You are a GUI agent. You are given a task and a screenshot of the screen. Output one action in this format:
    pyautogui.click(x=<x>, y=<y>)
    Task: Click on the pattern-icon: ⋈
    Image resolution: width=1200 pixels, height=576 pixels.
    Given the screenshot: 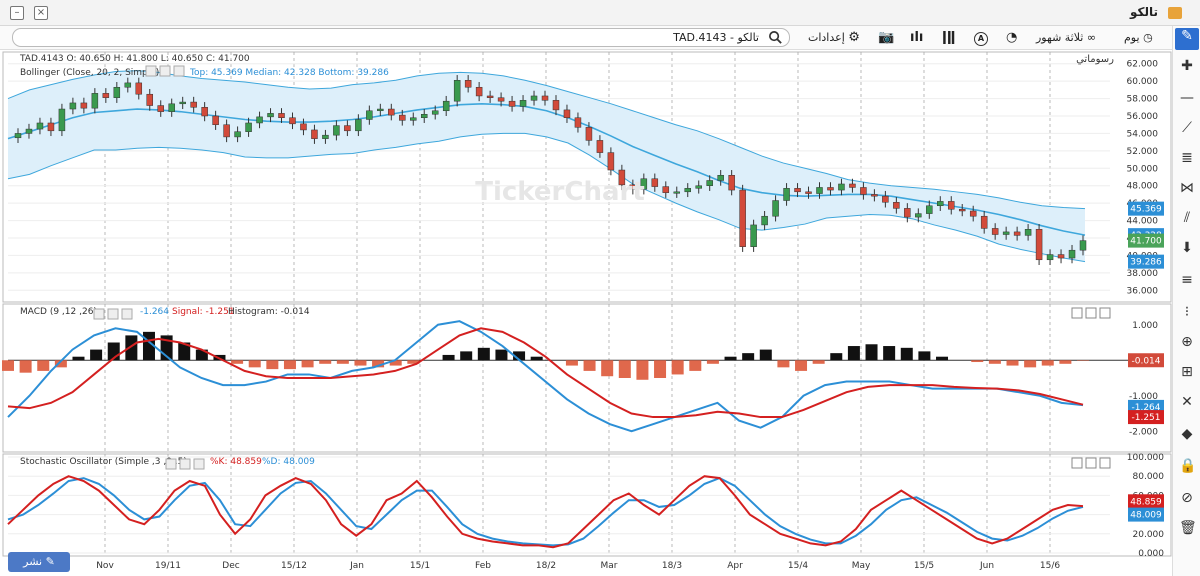 What is the action you would take?
    pyautogui.click(x=1187, y=188)
    